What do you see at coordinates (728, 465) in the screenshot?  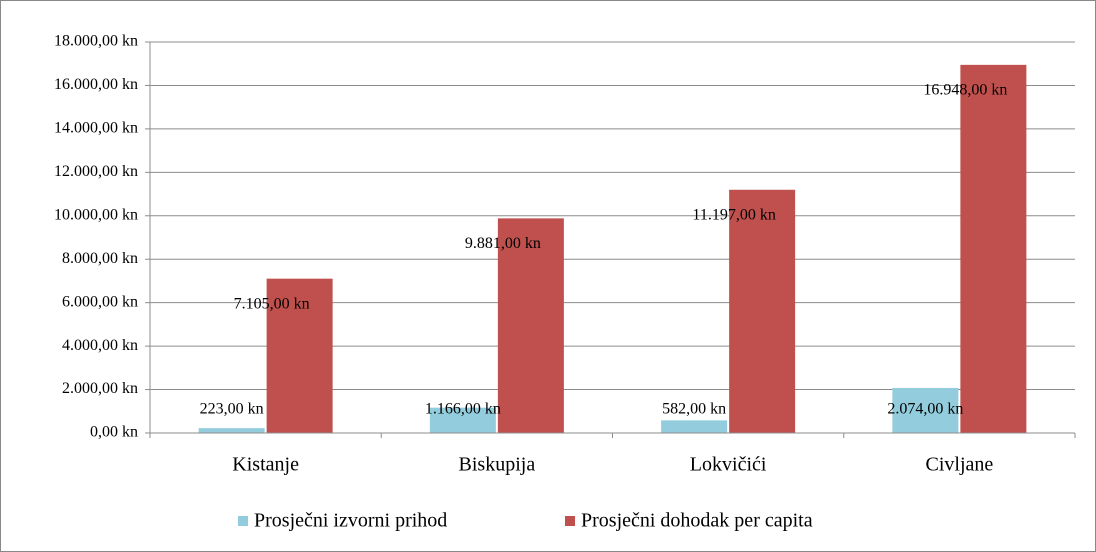 I see `x-tick-label: Lokvičići` at bounding box center [728, 465].